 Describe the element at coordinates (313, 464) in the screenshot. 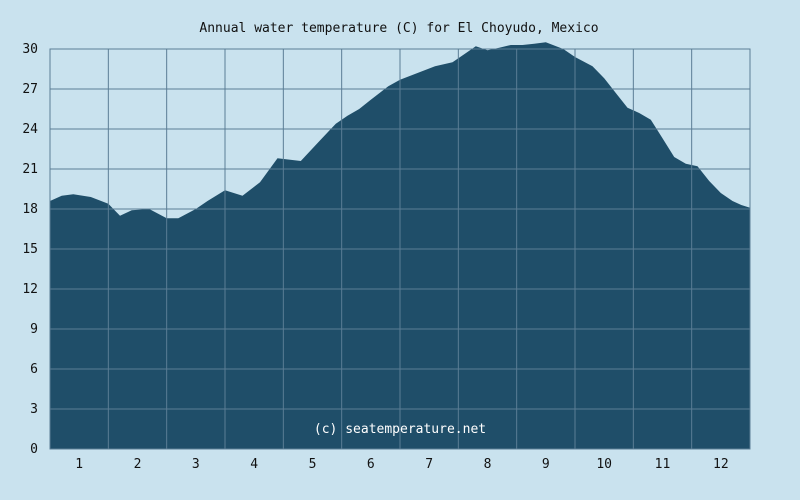

I see `x-tick-label: 5` at that location.